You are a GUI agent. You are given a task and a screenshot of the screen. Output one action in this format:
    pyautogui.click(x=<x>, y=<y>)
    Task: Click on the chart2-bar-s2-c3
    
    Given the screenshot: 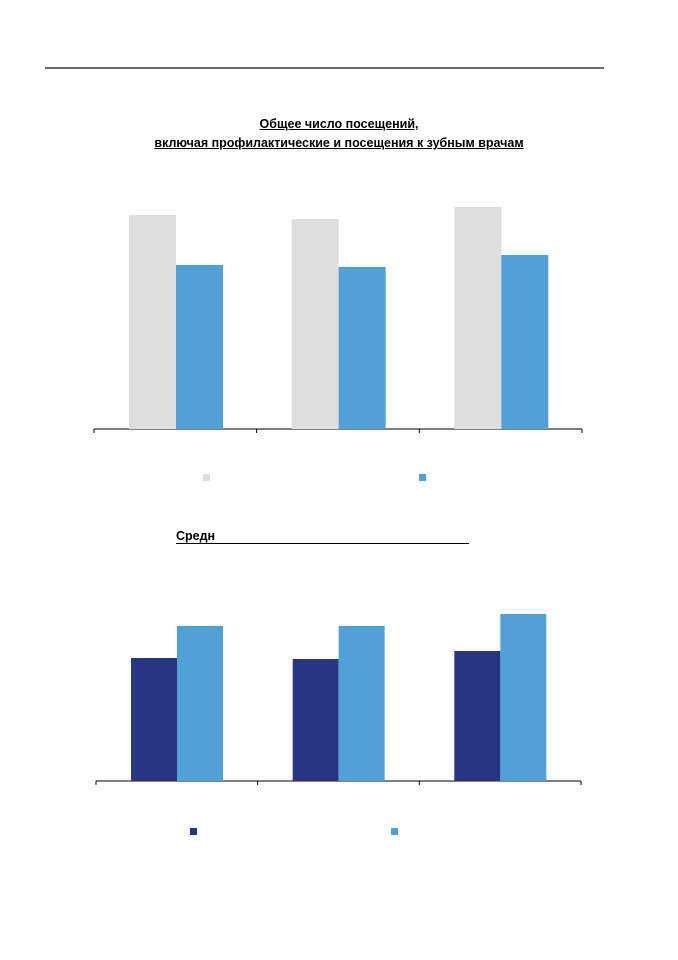 What is the action you would take?
    pyautogui.click(x=523, y=697)
    